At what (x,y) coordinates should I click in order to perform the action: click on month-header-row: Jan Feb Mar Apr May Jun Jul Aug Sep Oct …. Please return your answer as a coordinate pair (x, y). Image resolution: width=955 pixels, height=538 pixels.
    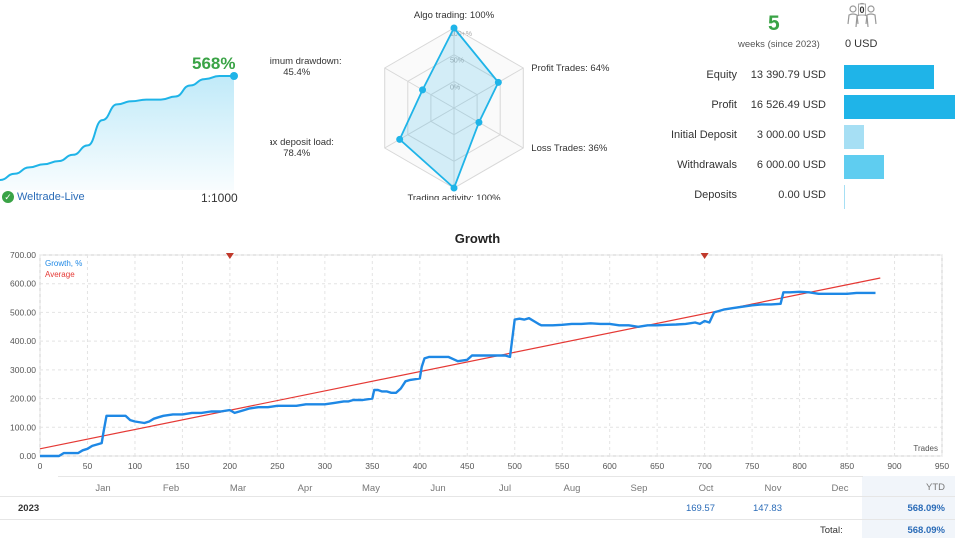
    Looking at the image, I should click on (460, 486).